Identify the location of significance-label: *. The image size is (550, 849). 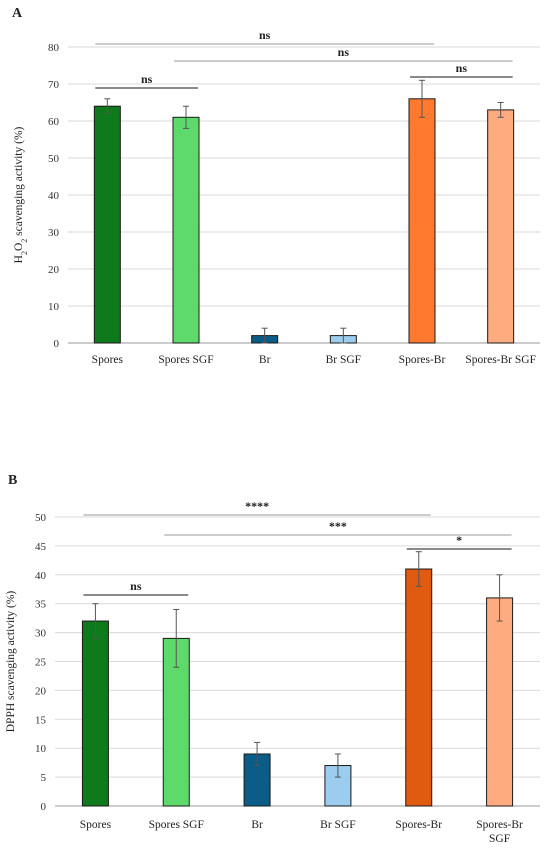
(459, 540).